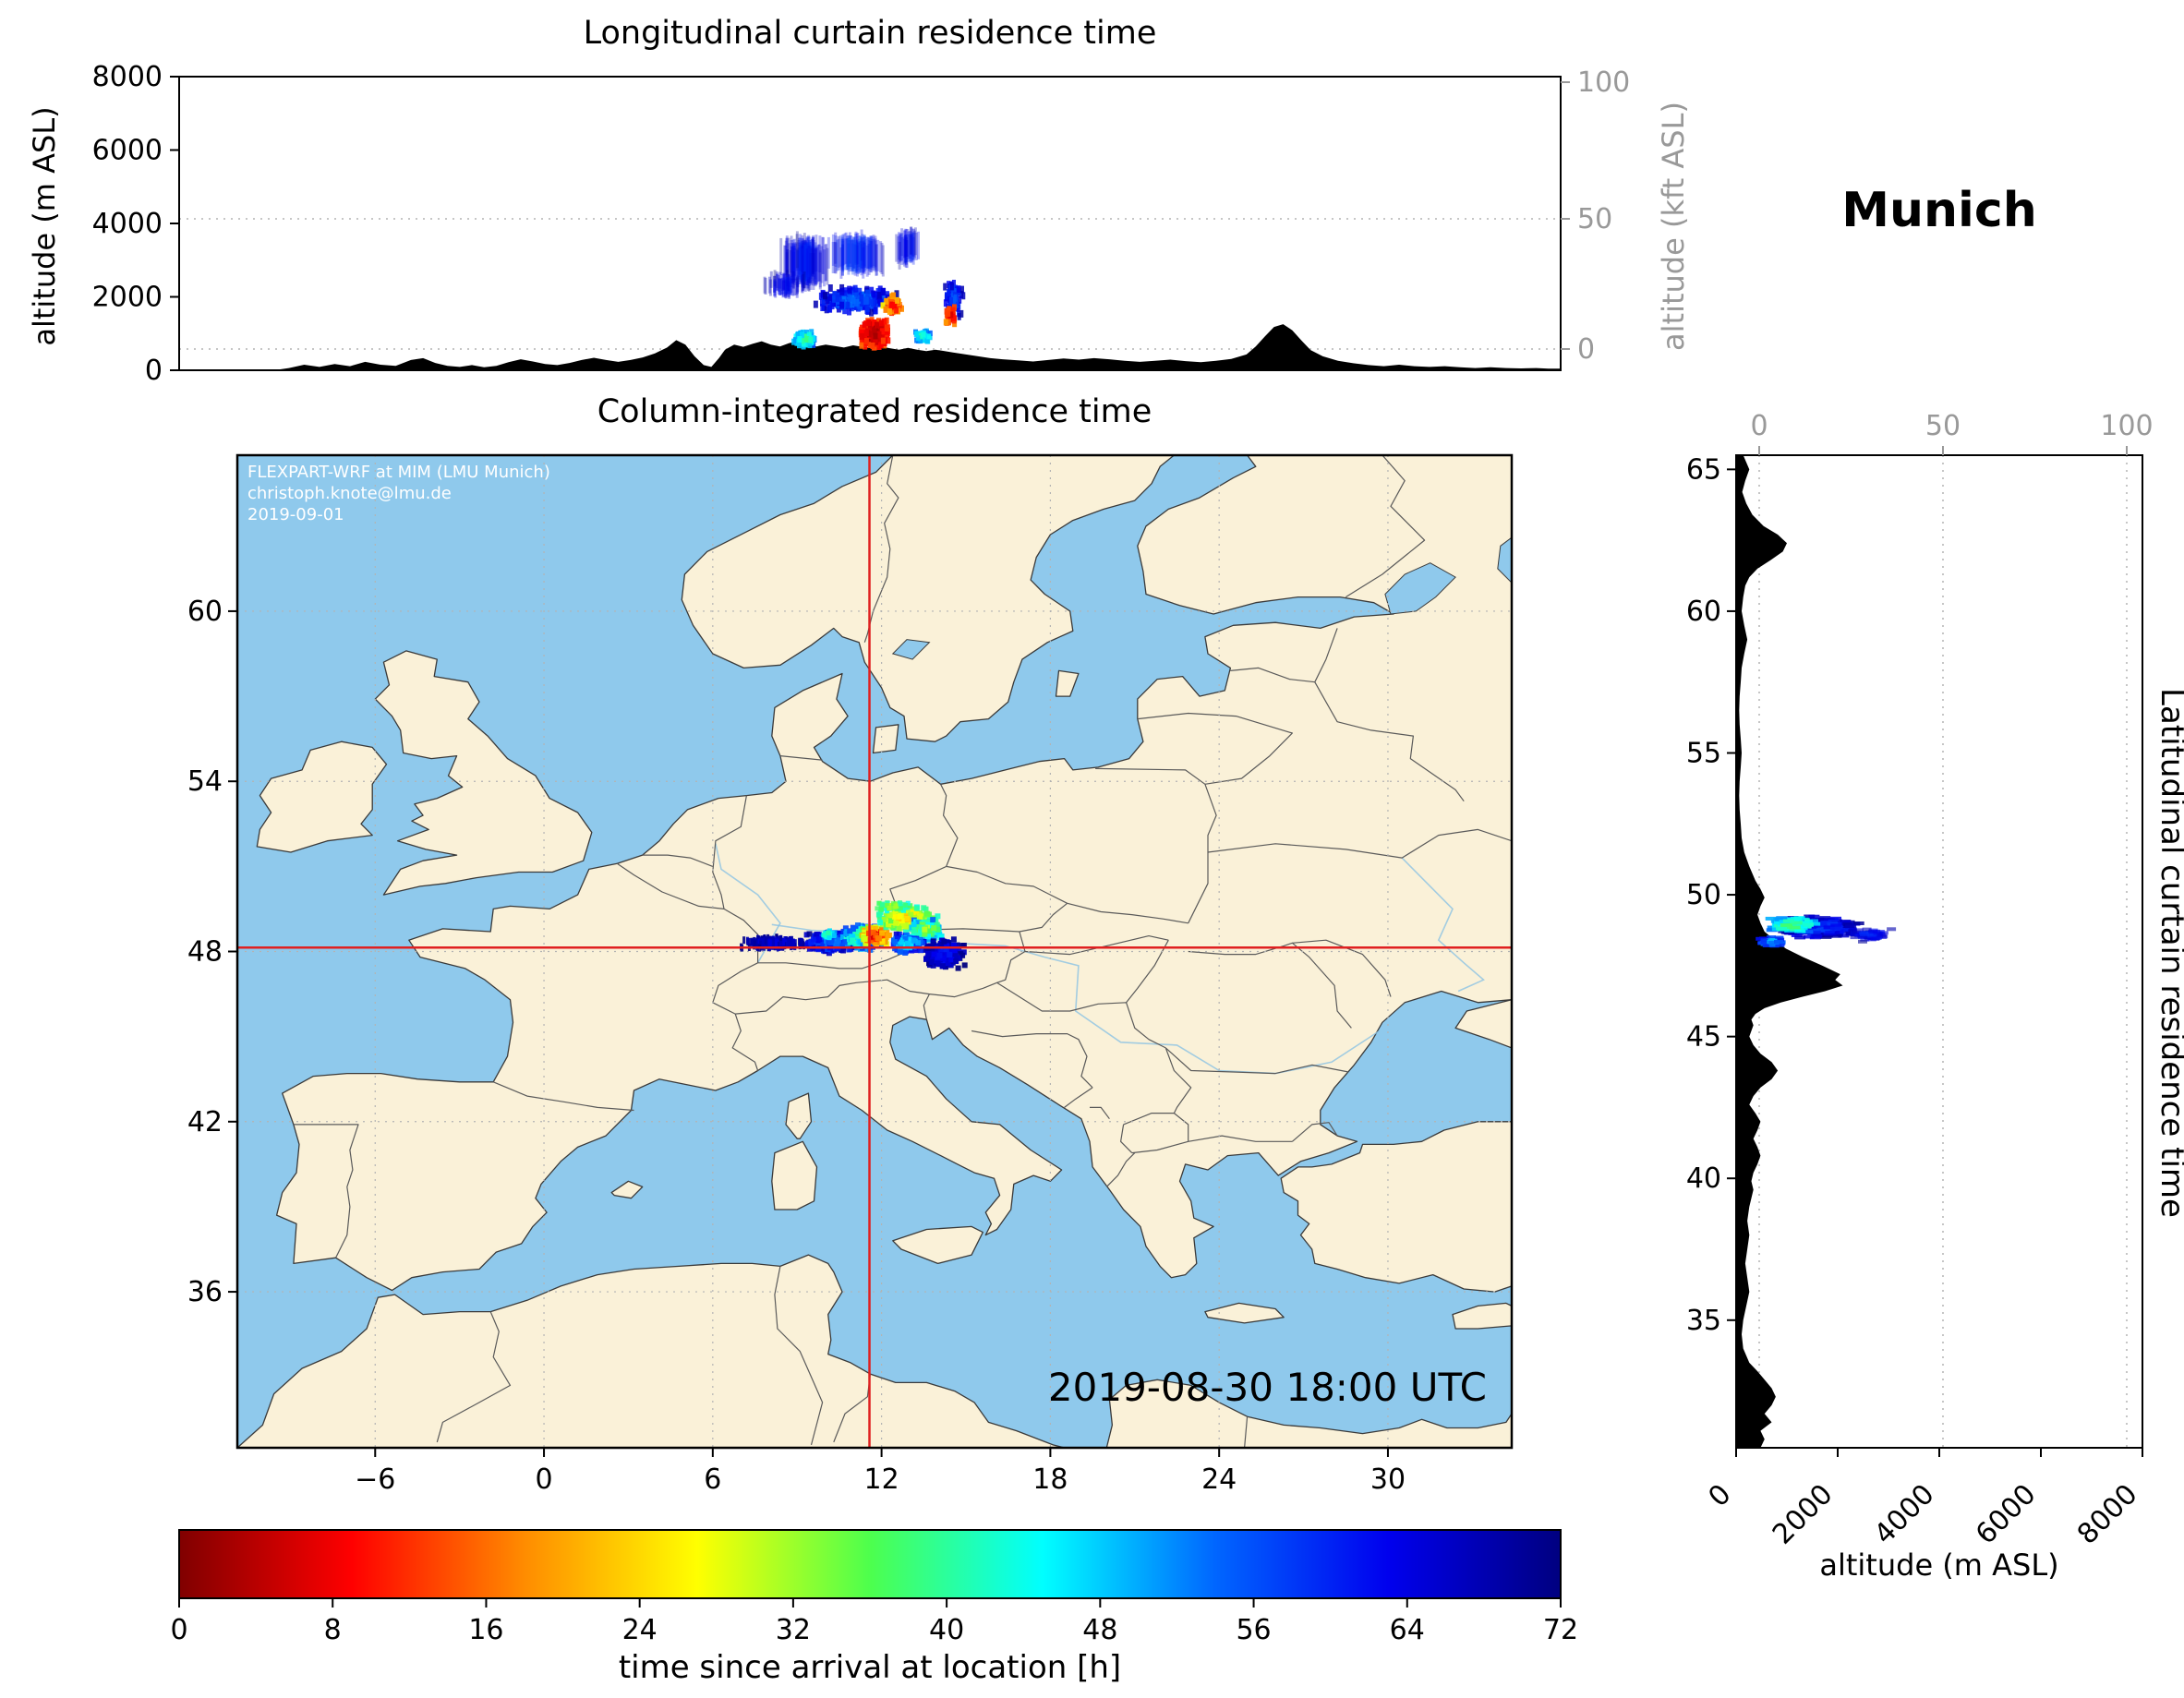 The height and width of the screenshot is (1698, 2184). I want to click on svg-text: 55, so click(1703, 754).